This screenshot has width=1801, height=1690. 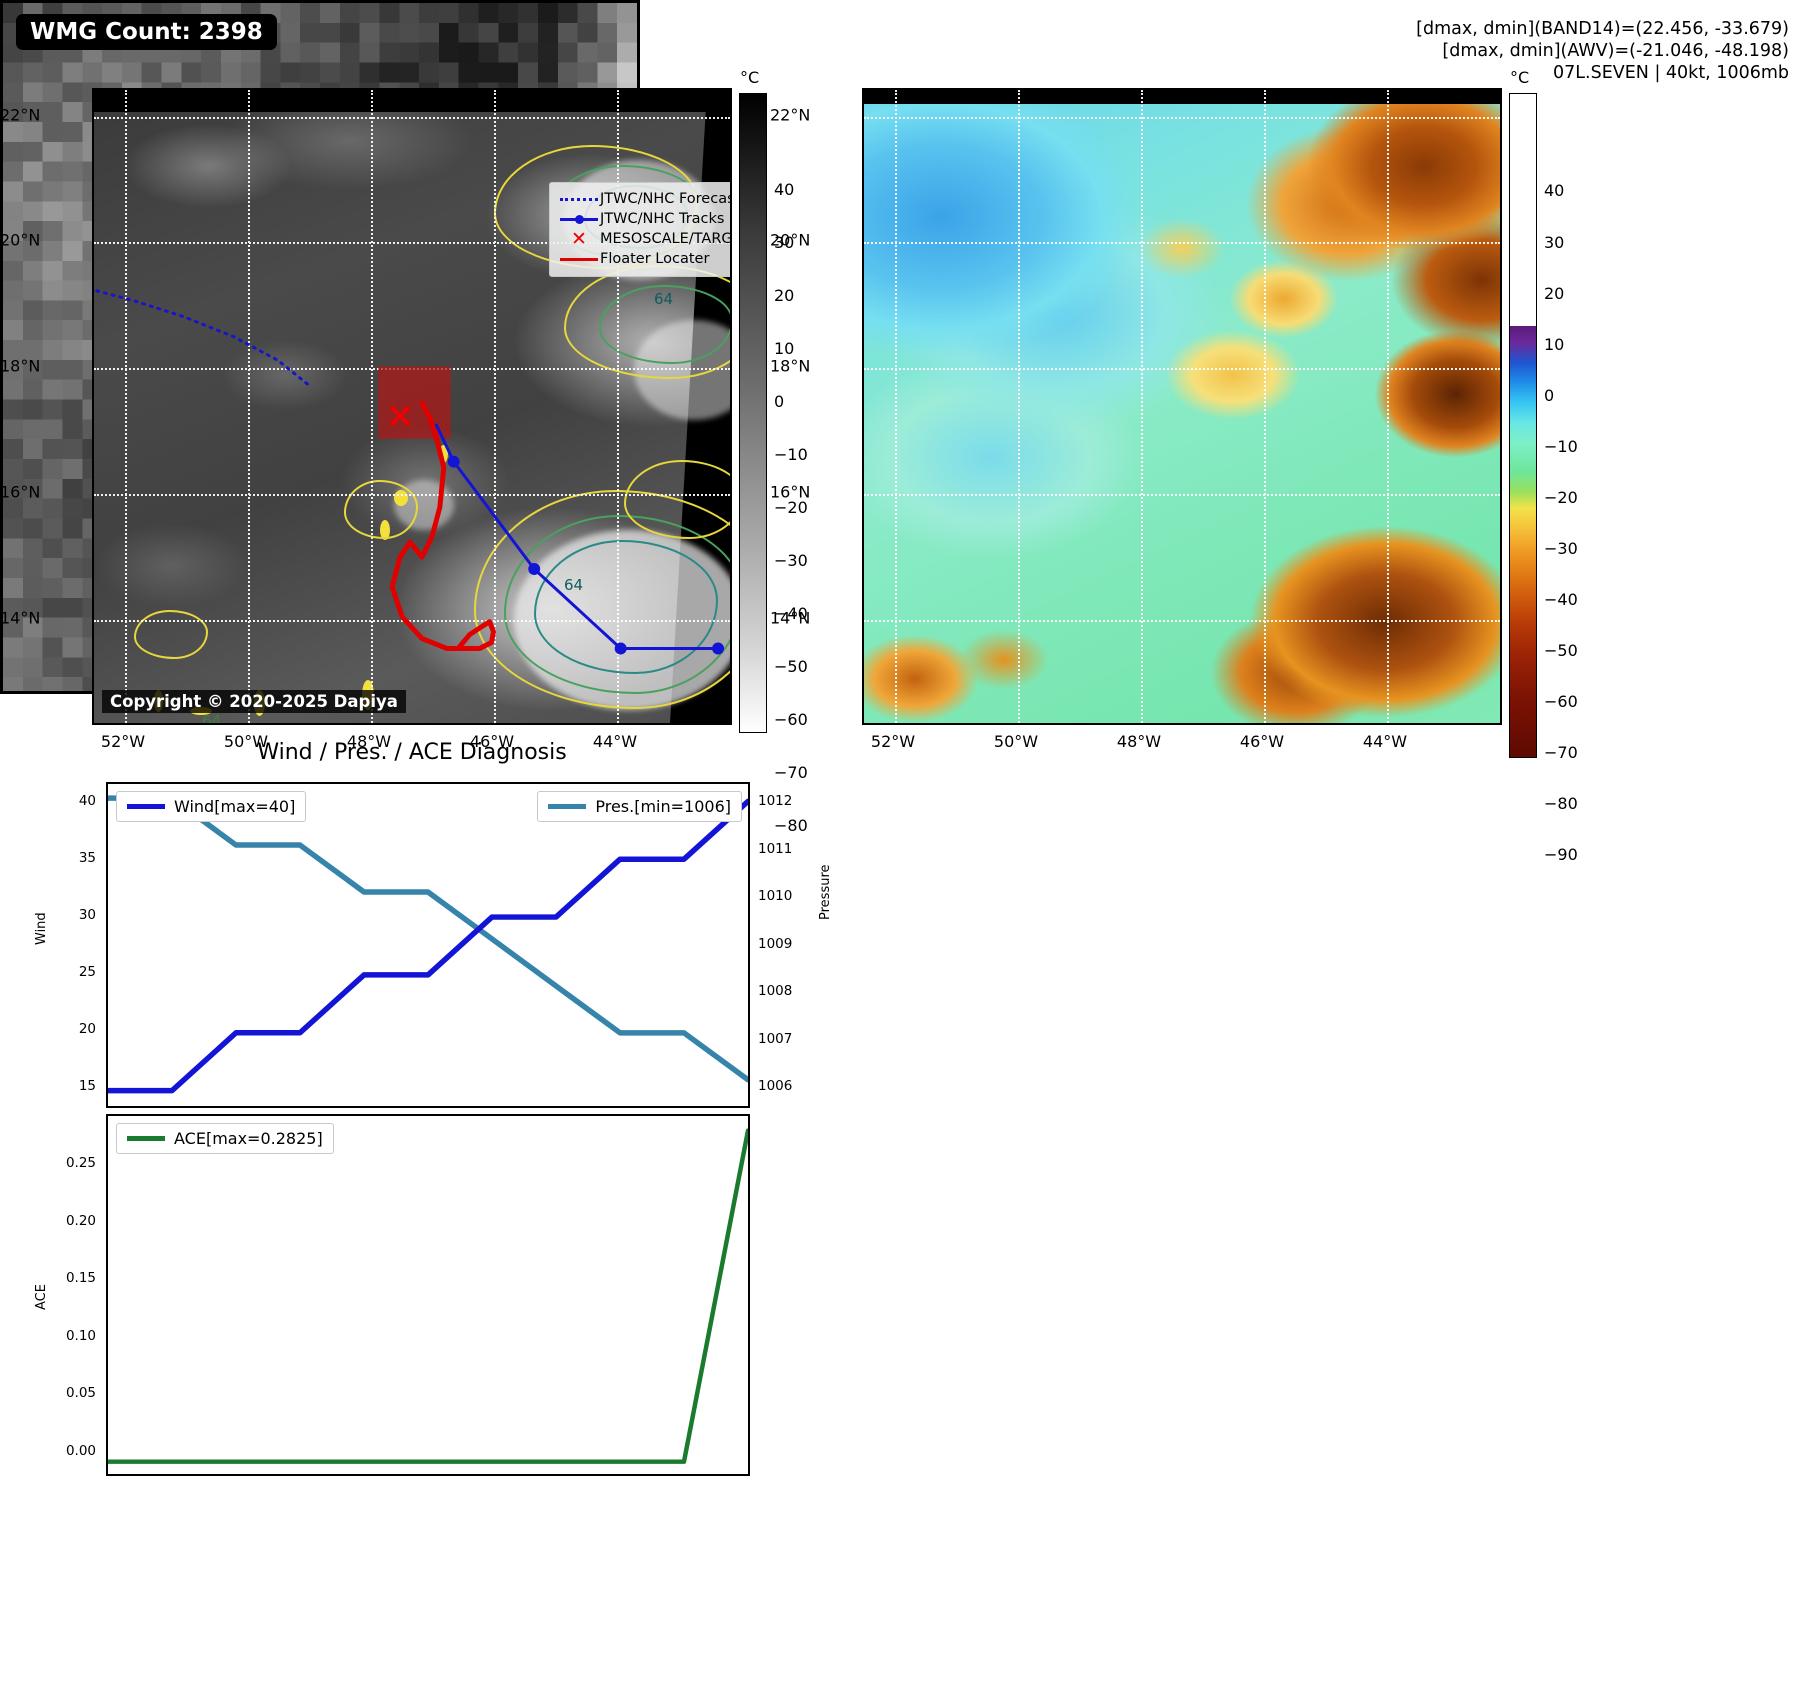 I want to click on left-map-ytick: 20°N, so click(x=20, y=240).